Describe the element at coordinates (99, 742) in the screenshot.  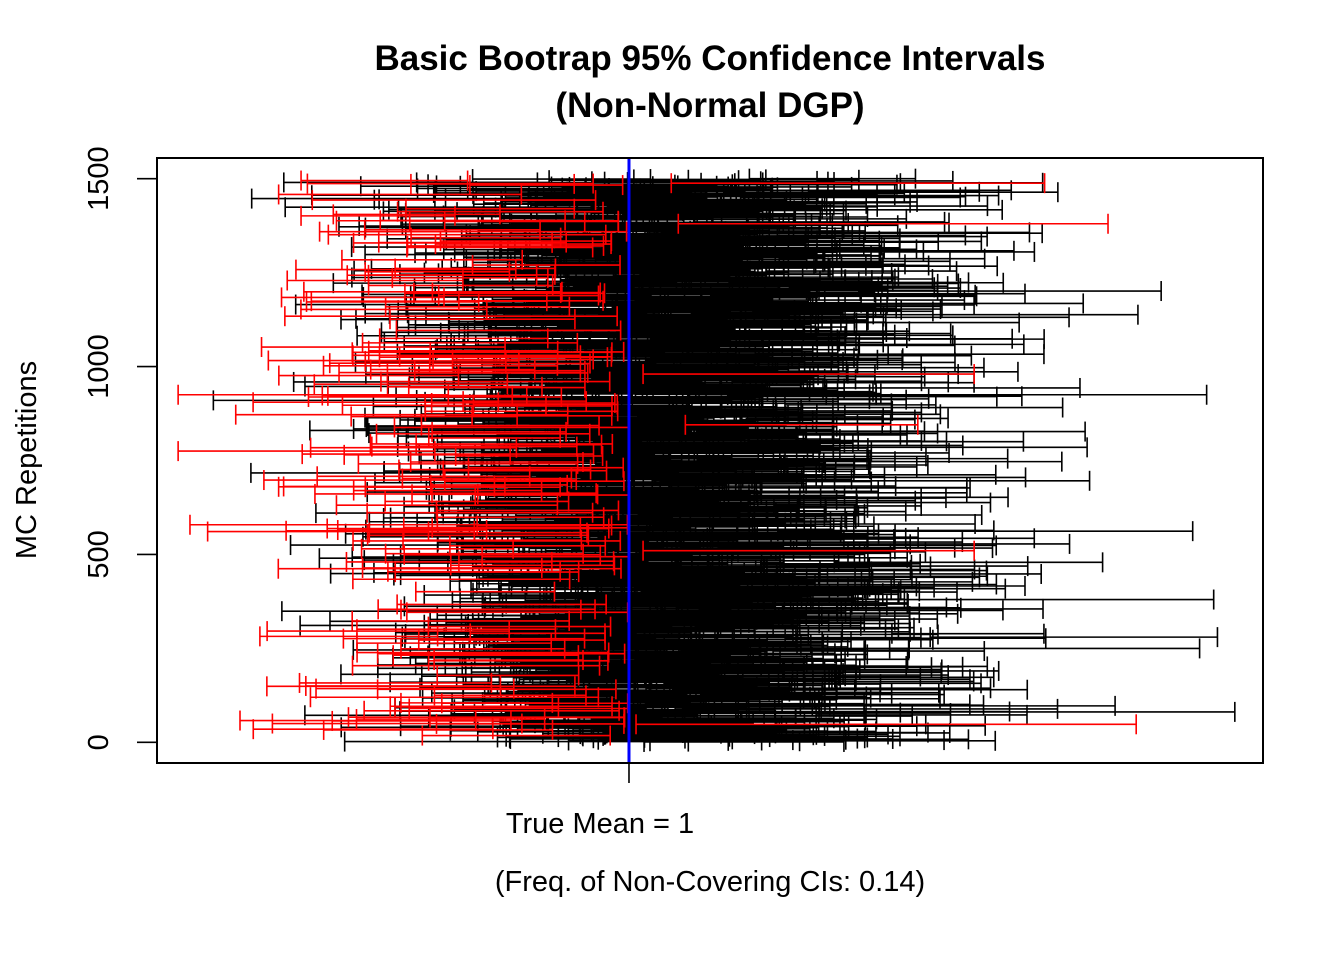
I see `y-tick-label: 0` at that location.